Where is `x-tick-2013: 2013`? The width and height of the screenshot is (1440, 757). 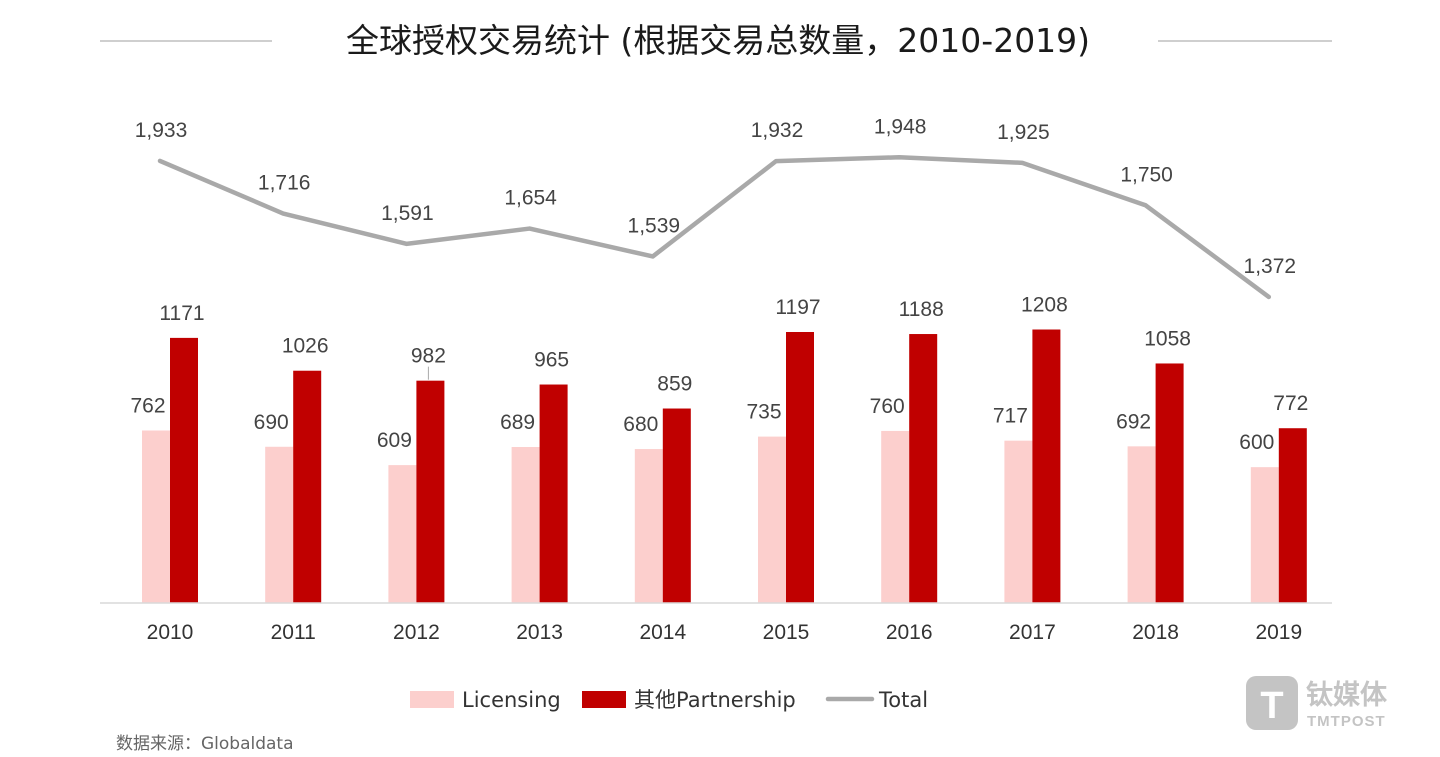
x-tick-2013: 2013 is located at coordinates (539, 632).